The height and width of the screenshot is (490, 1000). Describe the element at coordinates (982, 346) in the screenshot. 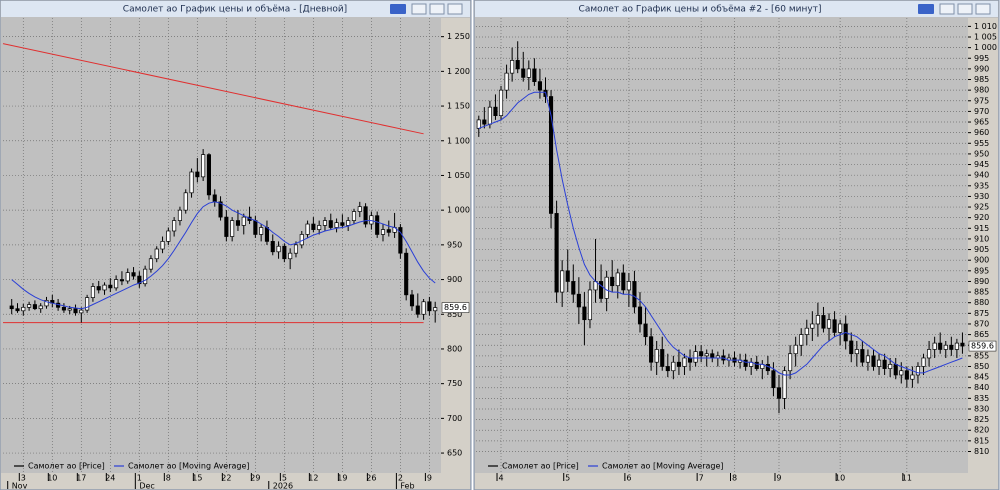

I see `last-price-label: 859.6` at that location.